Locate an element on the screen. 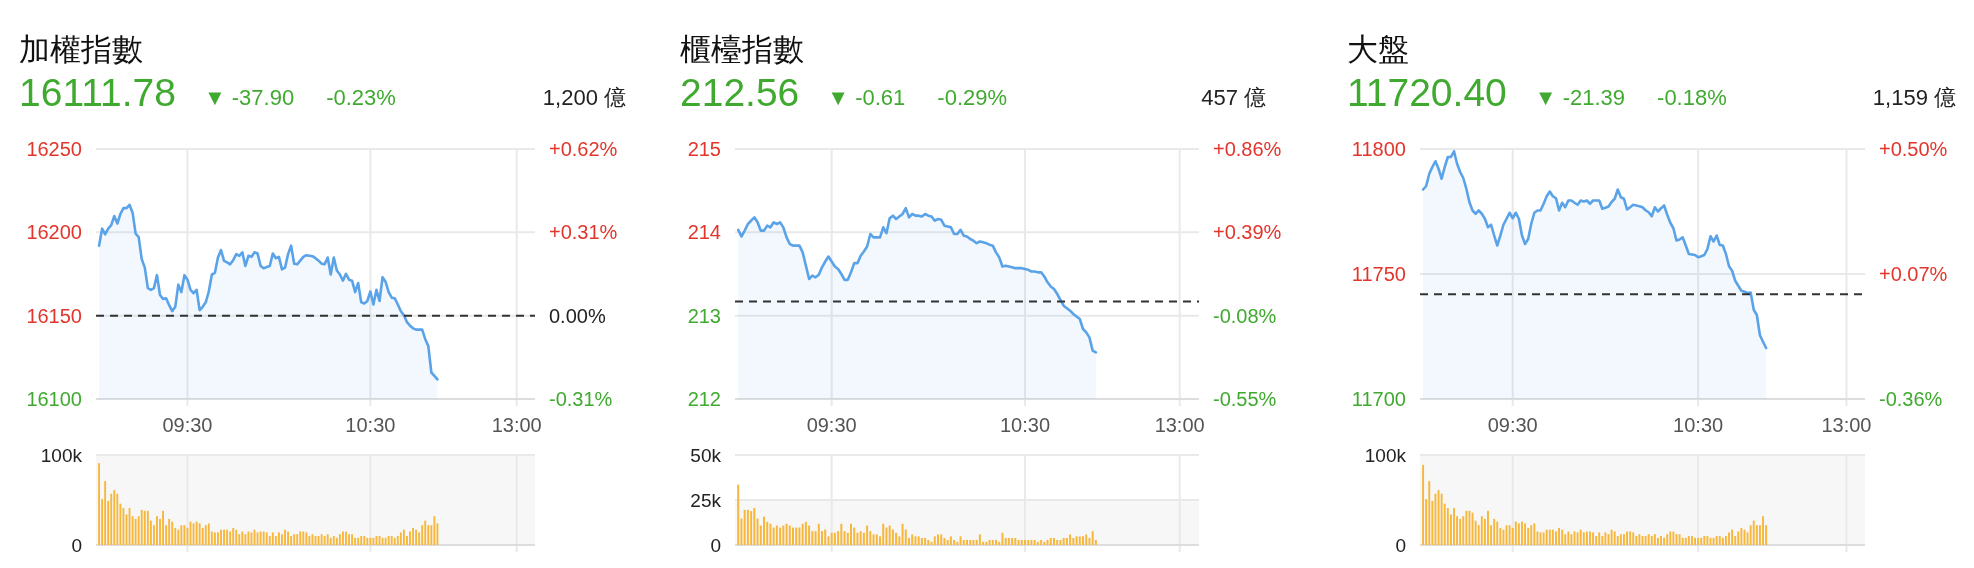 The image size is (1974, 568). text: -0.29% is located at coordinates (972, 97).